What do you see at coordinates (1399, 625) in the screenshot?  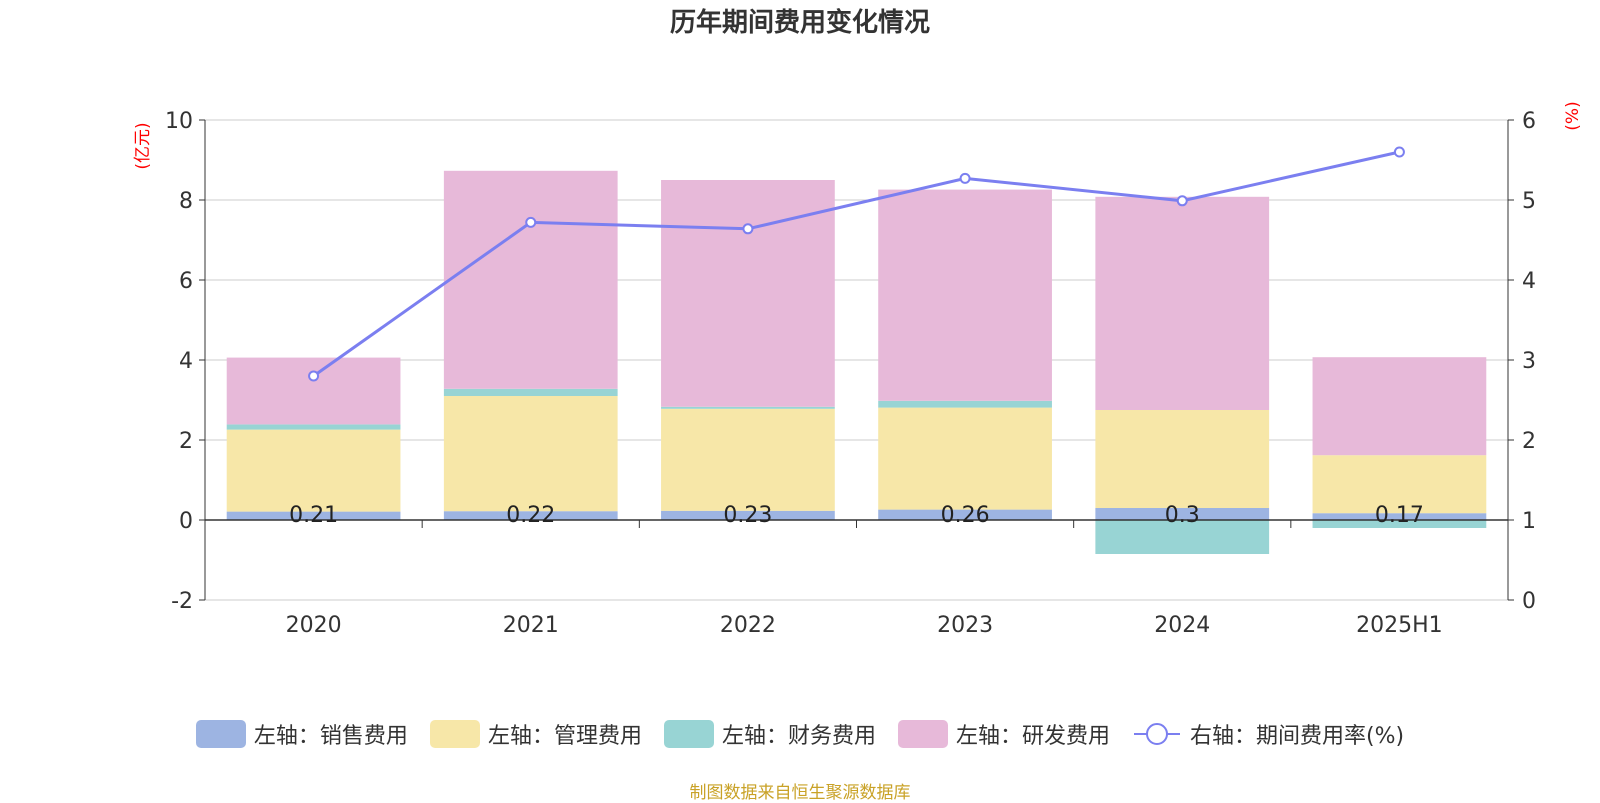 I see `x-tick-label: 2025H1` at bounding box center [1399, 625].